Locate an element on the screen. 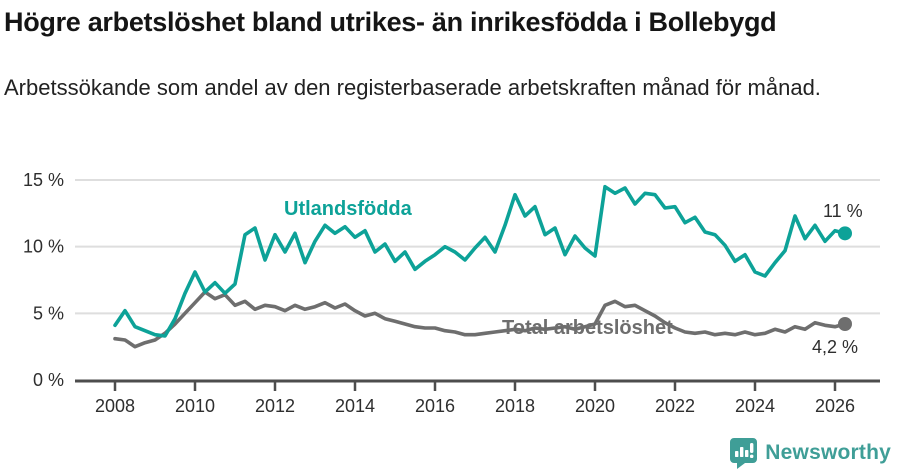 The image size is (900, 474). end-value-label-total: 4,2 % is located at coordinates (835, 347).